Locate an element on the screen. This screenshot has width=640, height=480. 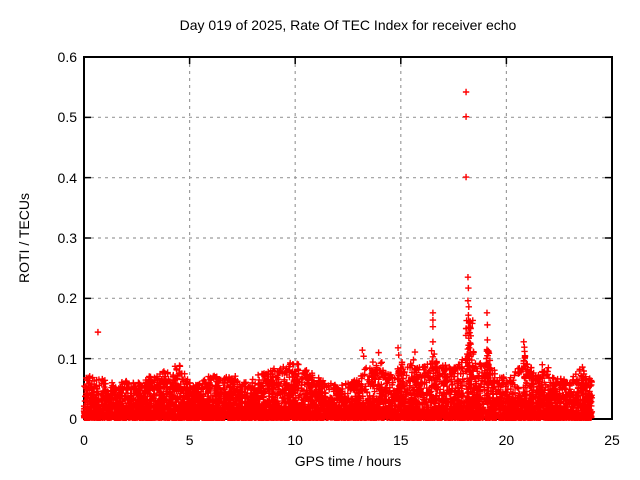
y-tick-label: 0.6 is located at coordinates (67, 57).